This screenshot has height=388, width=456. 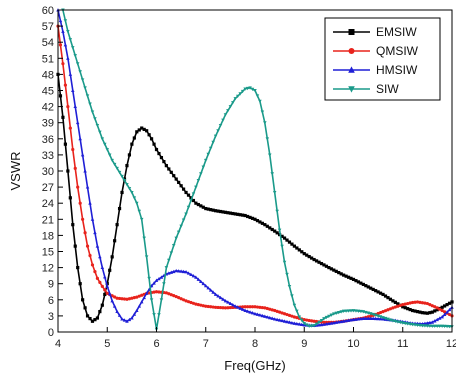 I want to click on legend-label: QMSIW, so click(x=397, y=51).